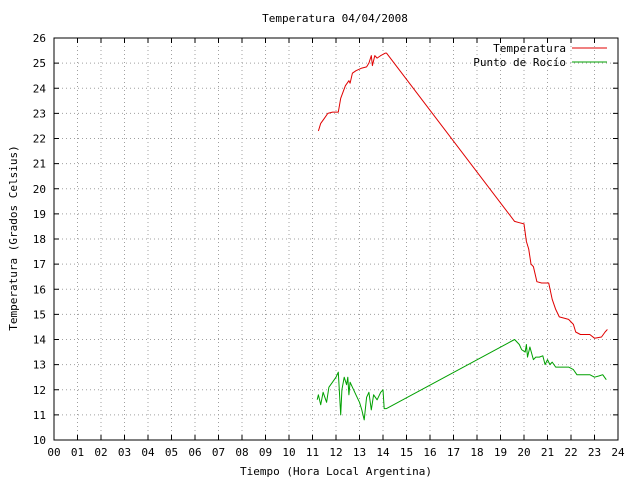  I want to click on y-tick-label: 26, so click(39, 38).